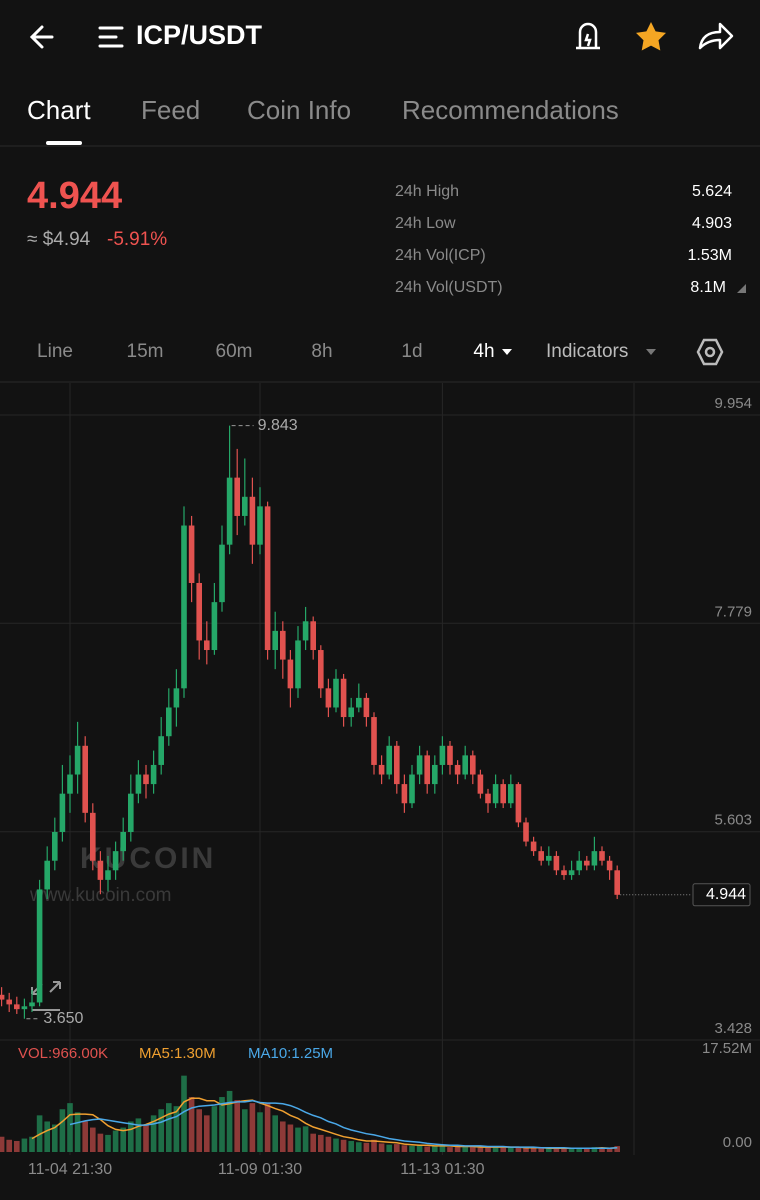 Image resolution: width=760 pixels, height=1200 pixels. What do you see at coordinates (100, 895) in the screenshot?
I see `watermark-url: www.kucoin.com` at bounding box center [100, 895].